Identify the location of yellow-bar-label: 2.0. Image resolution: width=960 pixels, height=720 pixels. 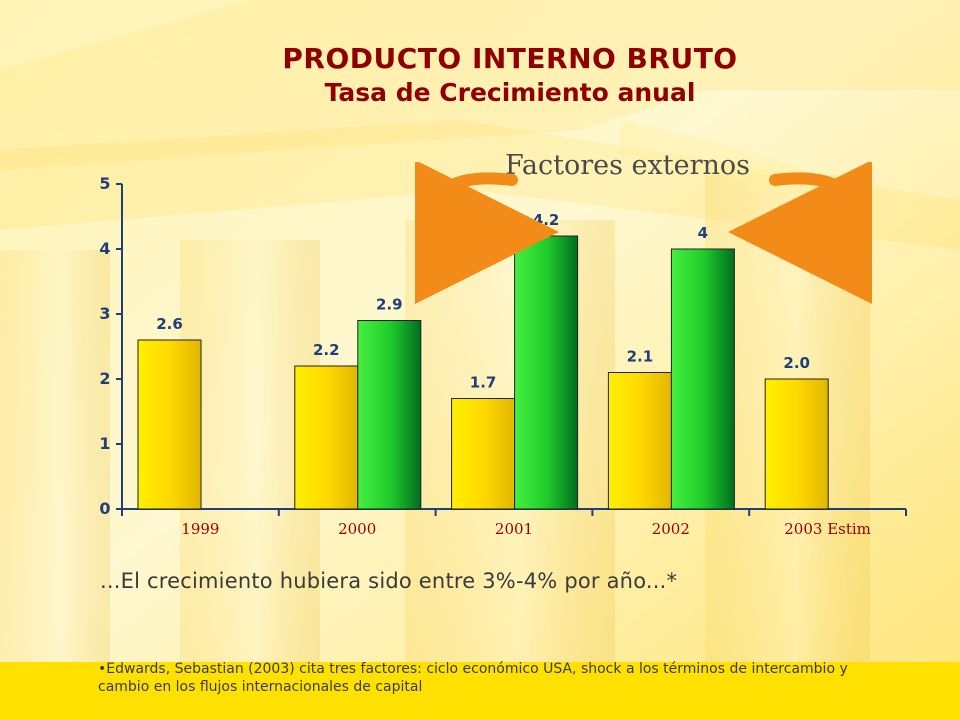
(796, 363).